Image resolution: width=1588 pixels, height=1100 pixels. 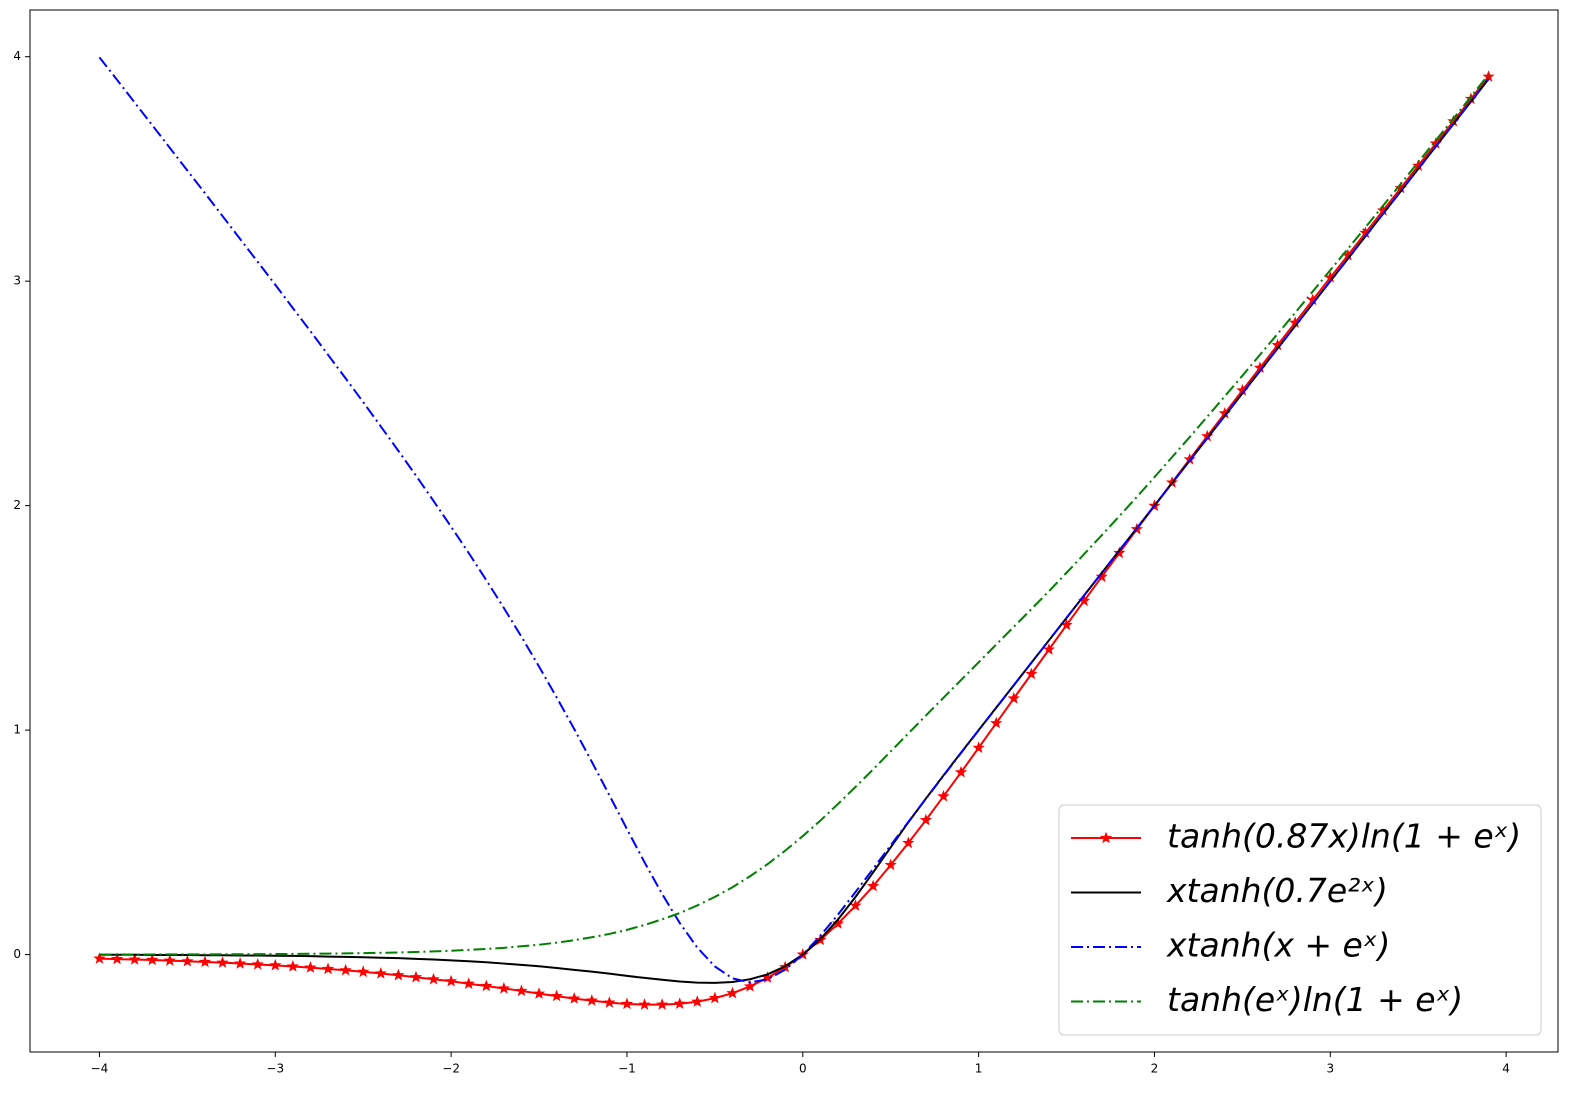 What do you see at coordinates (1278, 945) in the screenshot?
I see `legend-label: xtanh(x + eˣ)` at bounding box center [1278, 945].